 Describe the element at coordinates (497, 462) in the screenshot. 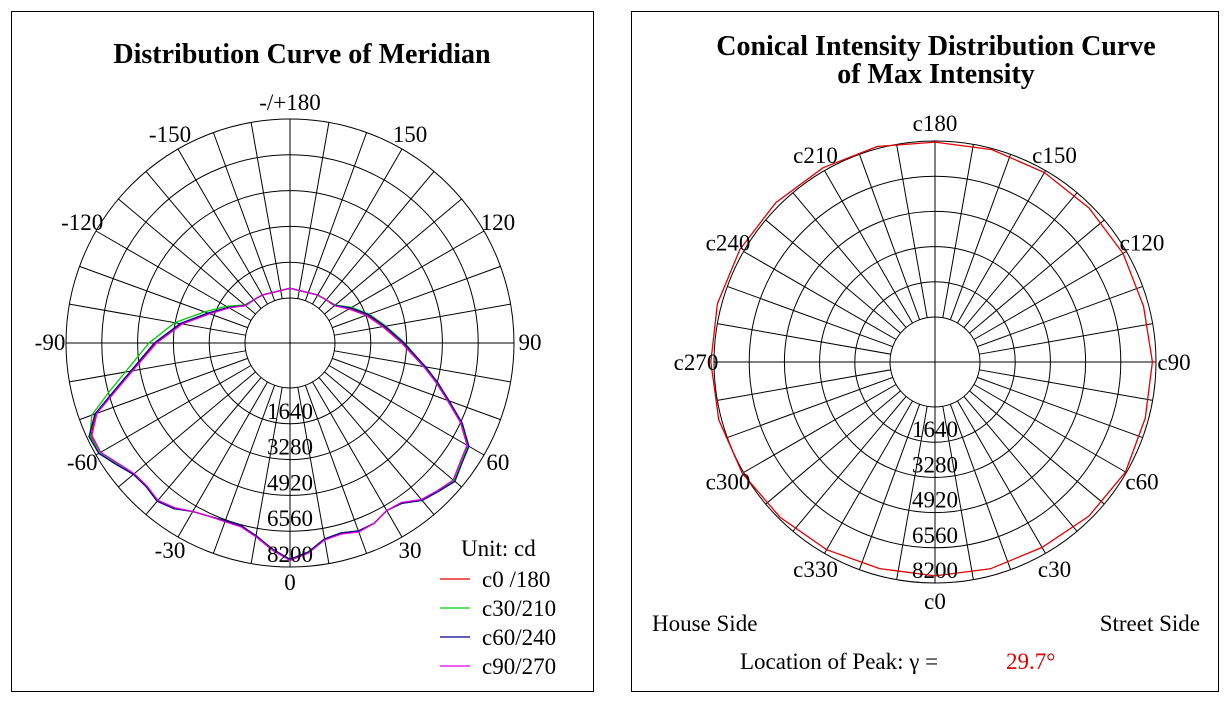

I see `angle-label: 60` at that location.